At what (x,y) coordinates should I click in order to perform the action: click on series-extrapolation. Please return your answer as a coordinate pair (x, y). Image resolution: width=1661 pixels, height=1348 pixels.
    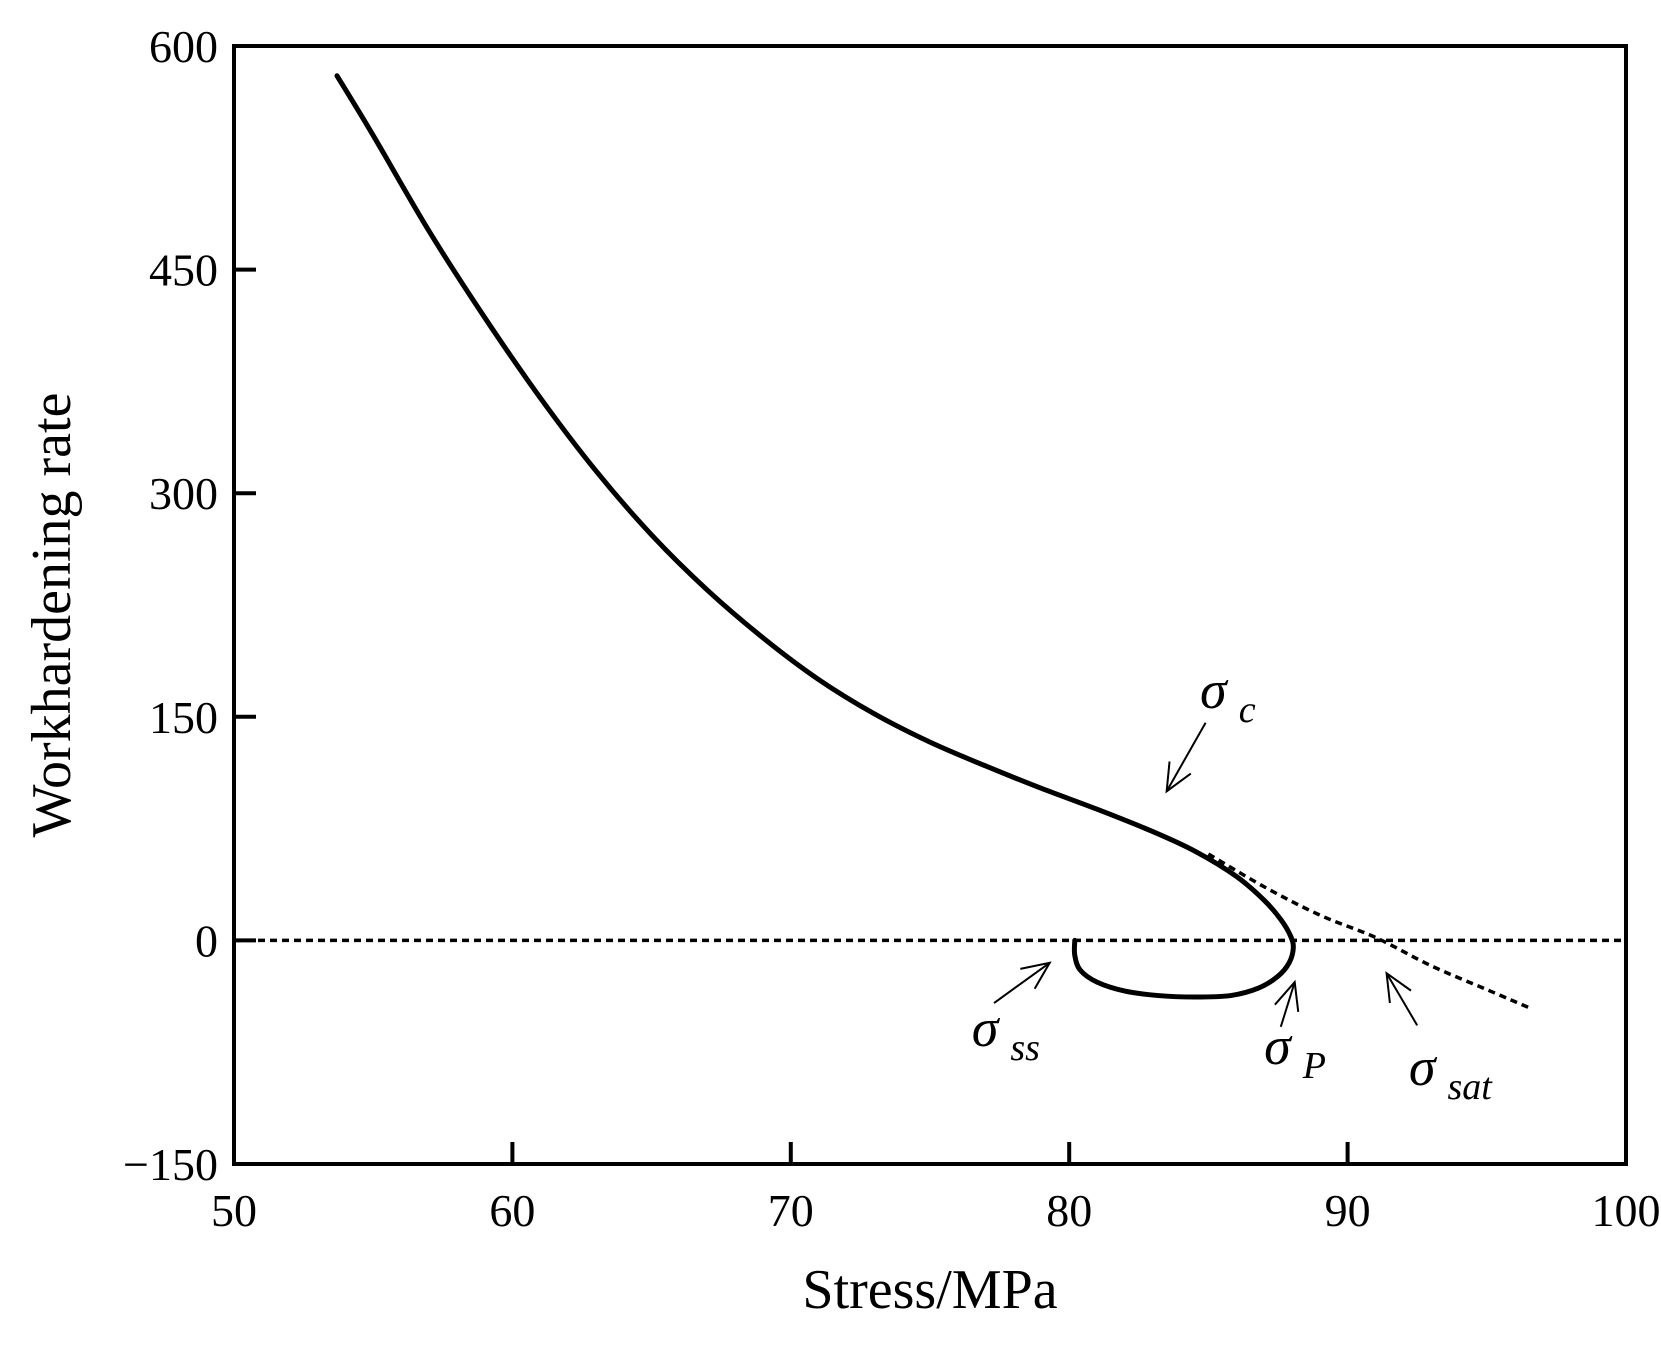
    Looking at the image, I should click on (1368, 931).